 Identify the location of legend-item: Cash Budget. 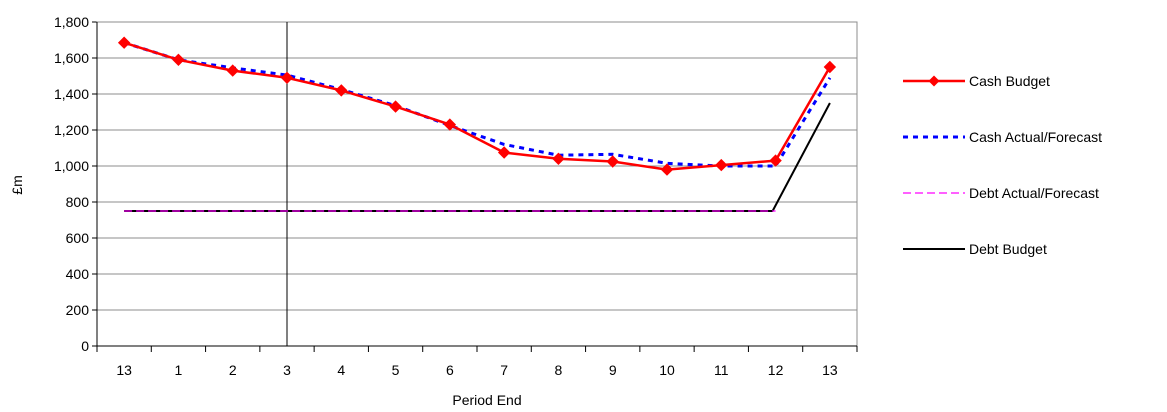
(976, 81).